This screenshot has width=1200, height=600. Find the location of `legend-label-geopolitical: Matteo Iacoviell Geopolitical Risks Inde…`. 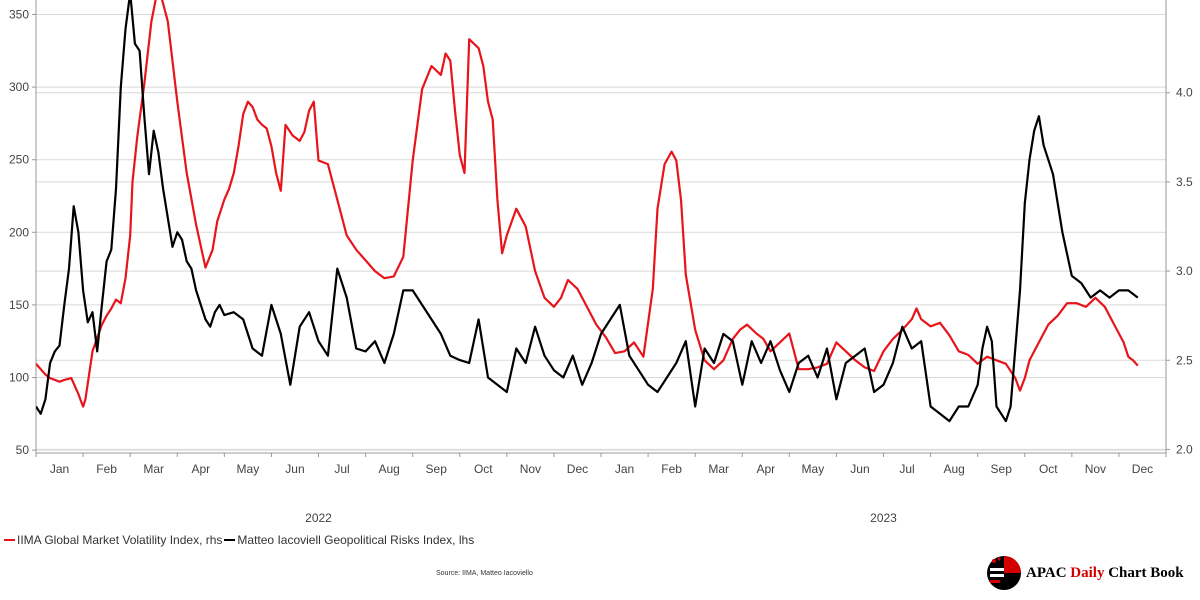

legend-label-geopolitical: Matteo Iacoviell Geopolitical Risks Inde… is located at coordinates (356, 540).